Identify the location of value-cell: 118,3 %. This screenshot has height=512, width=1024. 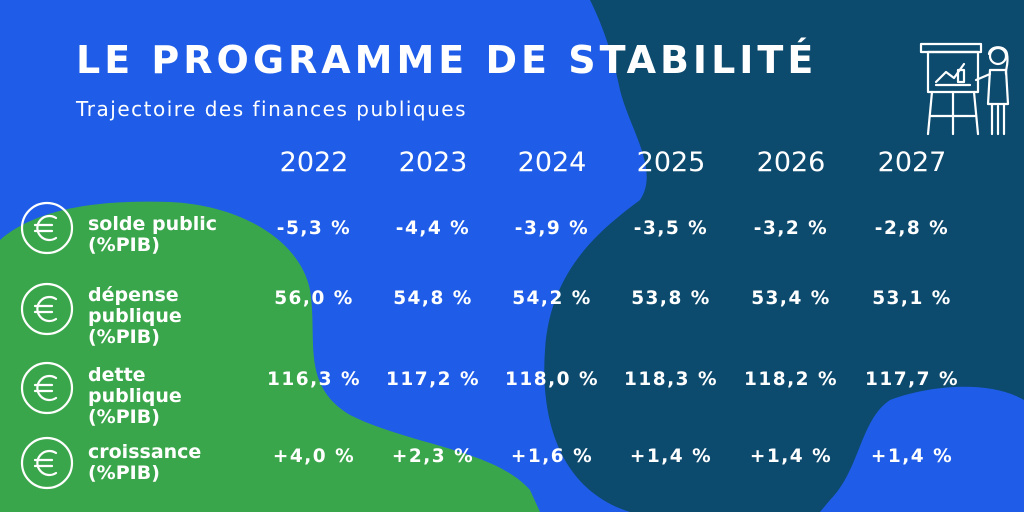
(671, 379).